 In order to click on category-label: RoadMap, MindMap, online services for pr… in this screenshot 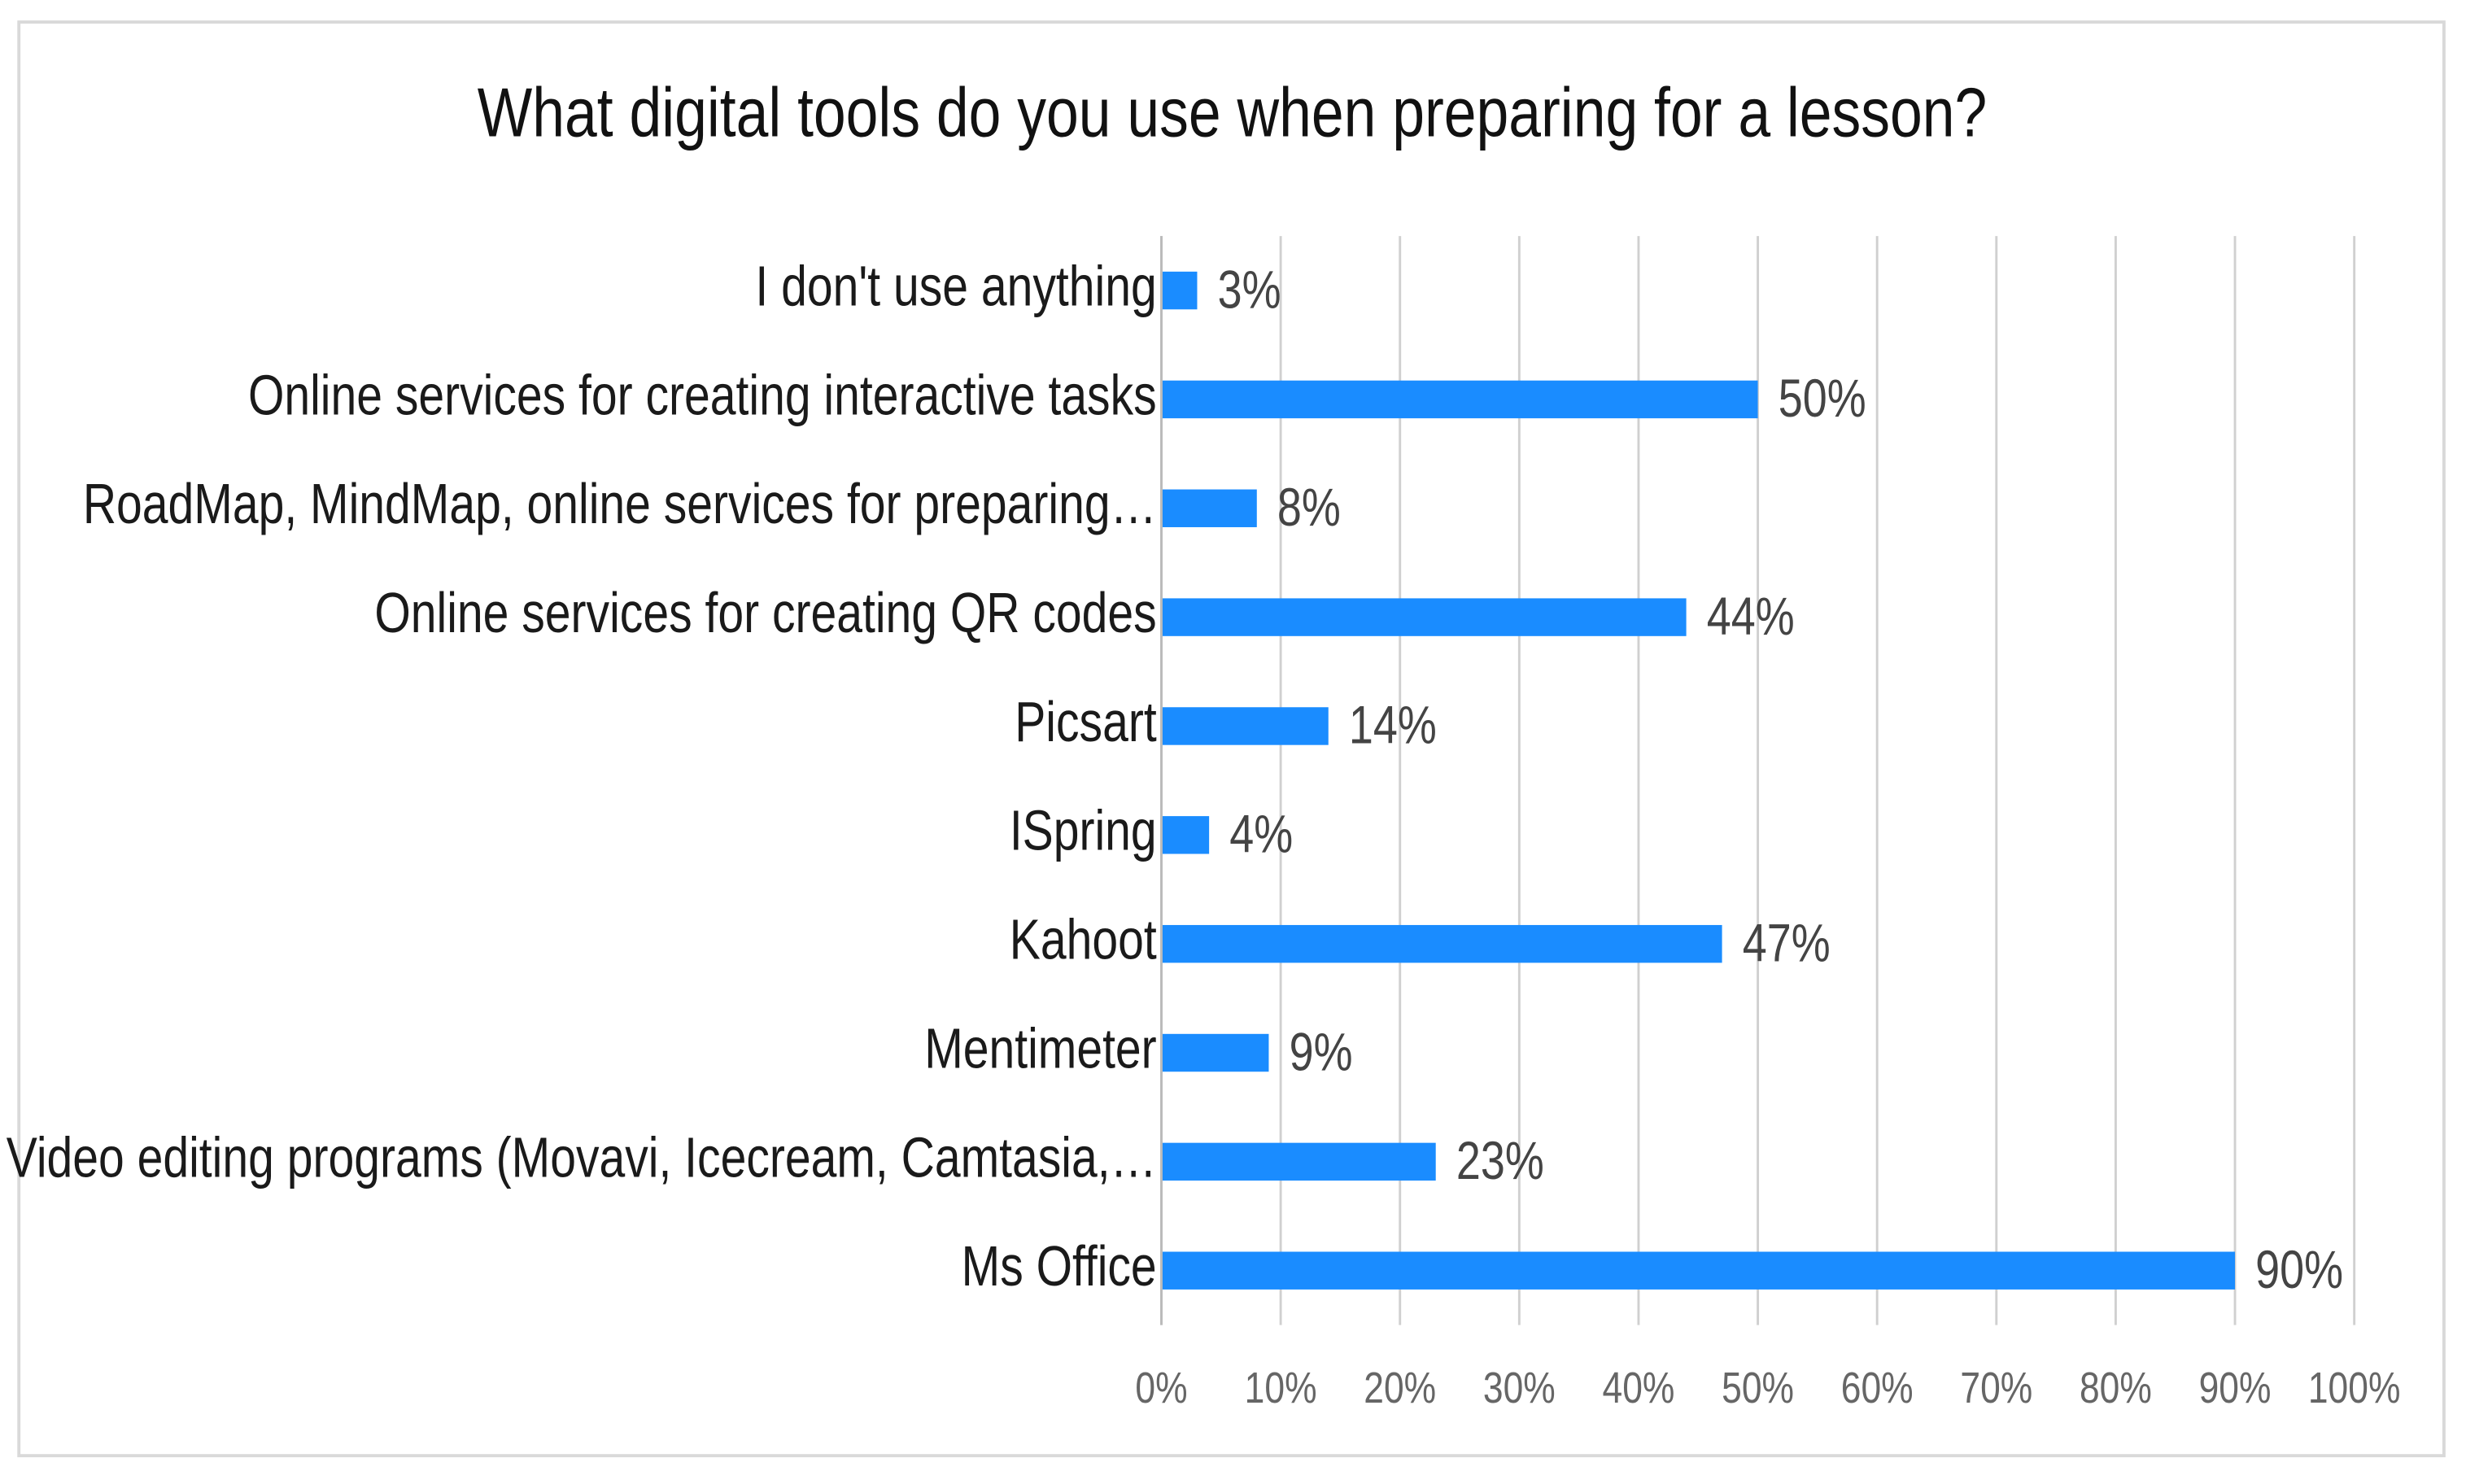, I will do `click(620, 505)`.